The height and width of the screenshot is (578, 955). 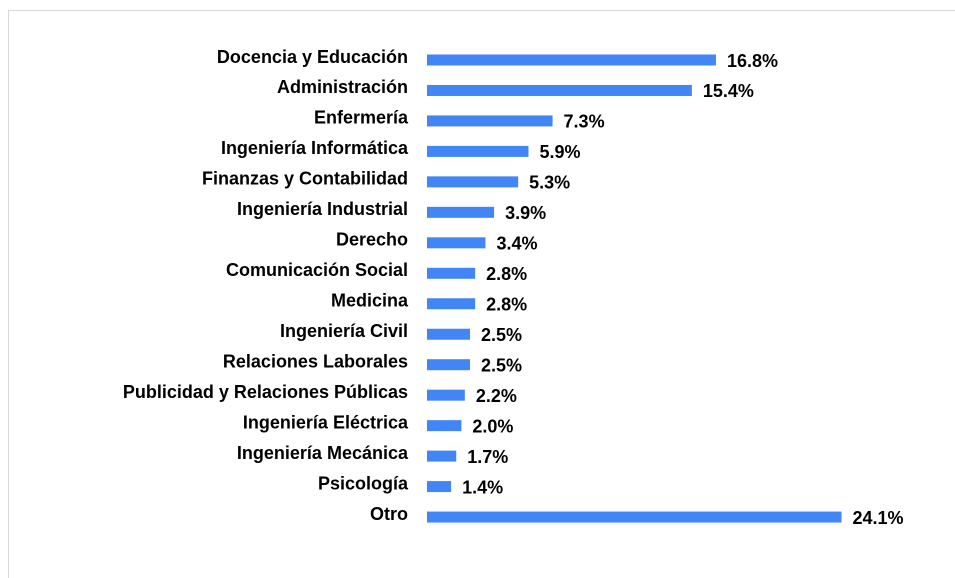 I want to click on value-label: 3.9%, so click(x=525, y=213).